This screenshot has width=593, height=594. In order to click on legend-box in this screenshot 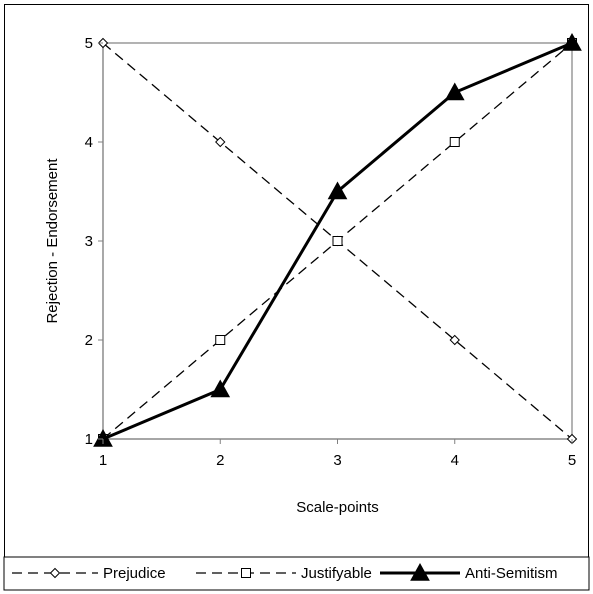, I will do `click(296, 573)`.